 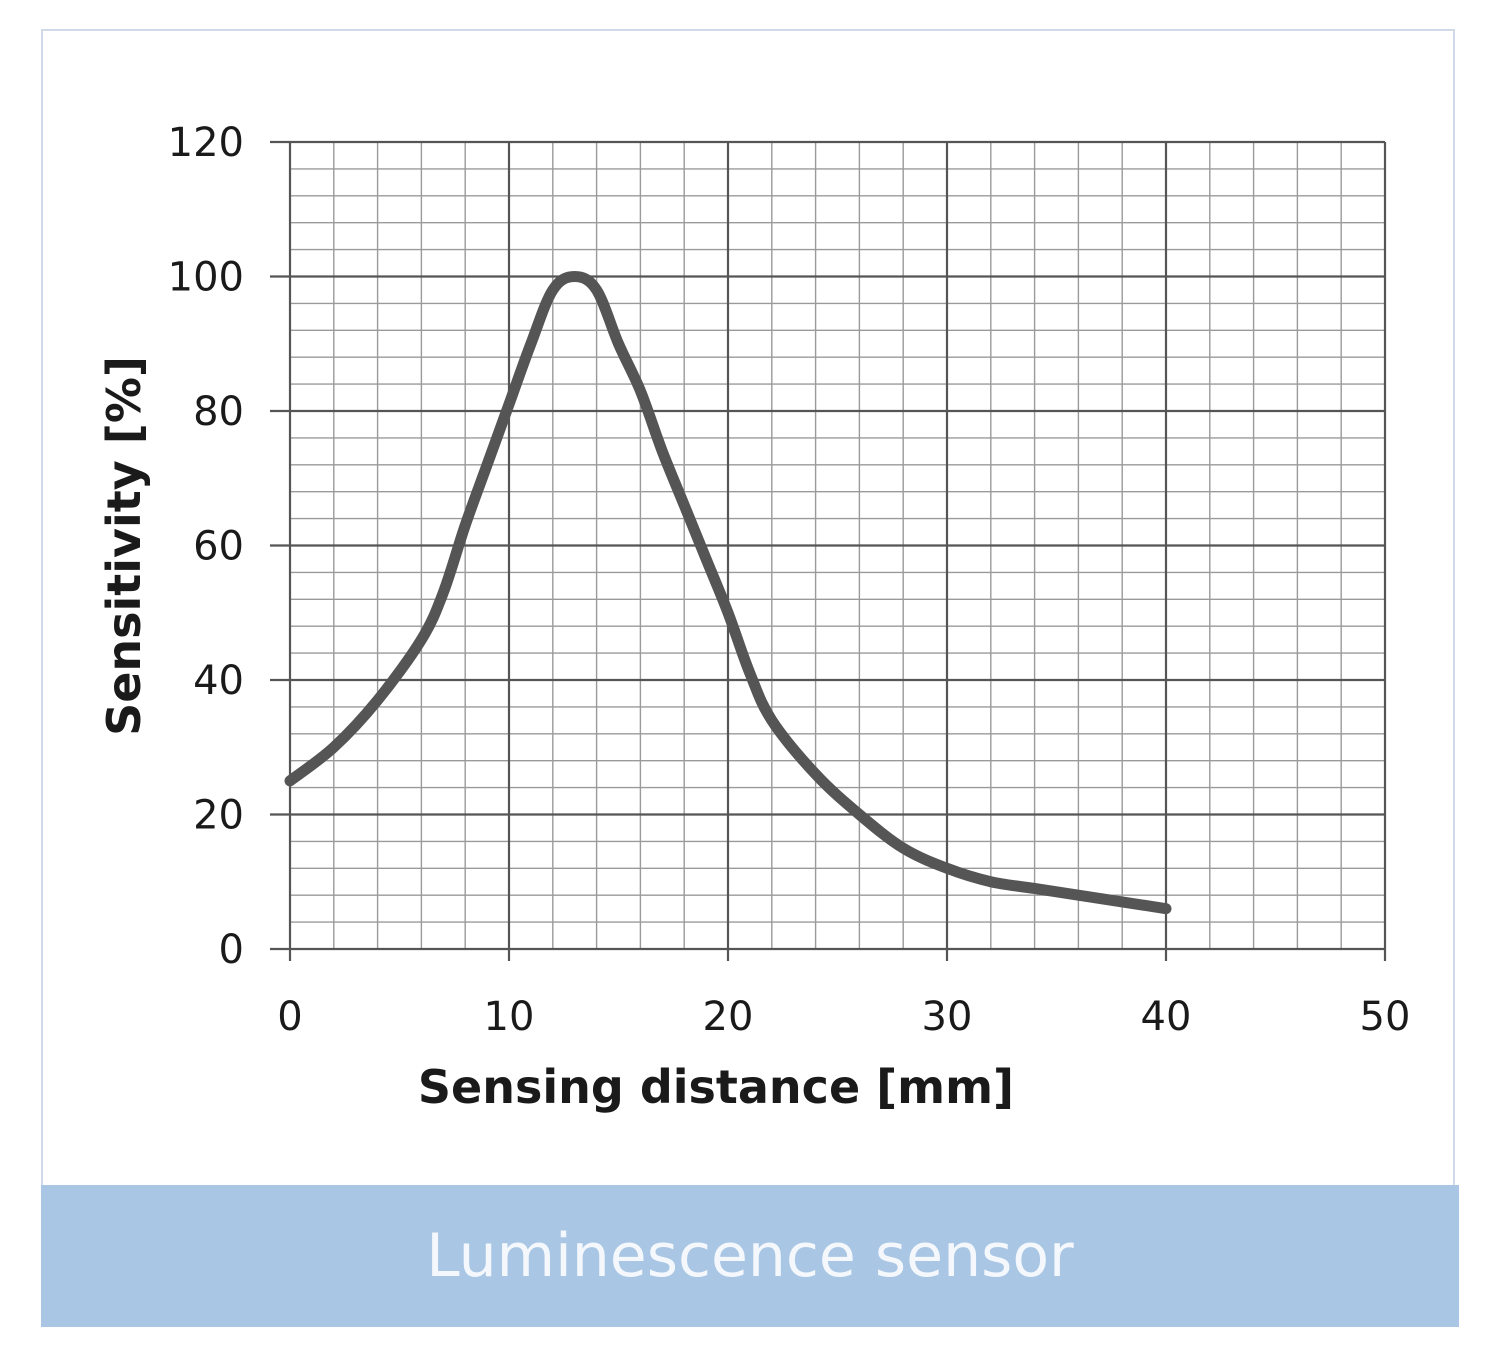 What do you see at coordinates (509, 1017) in the screenshot?
I see `x-tick-label: 10` at bounding box center [509, 1017].